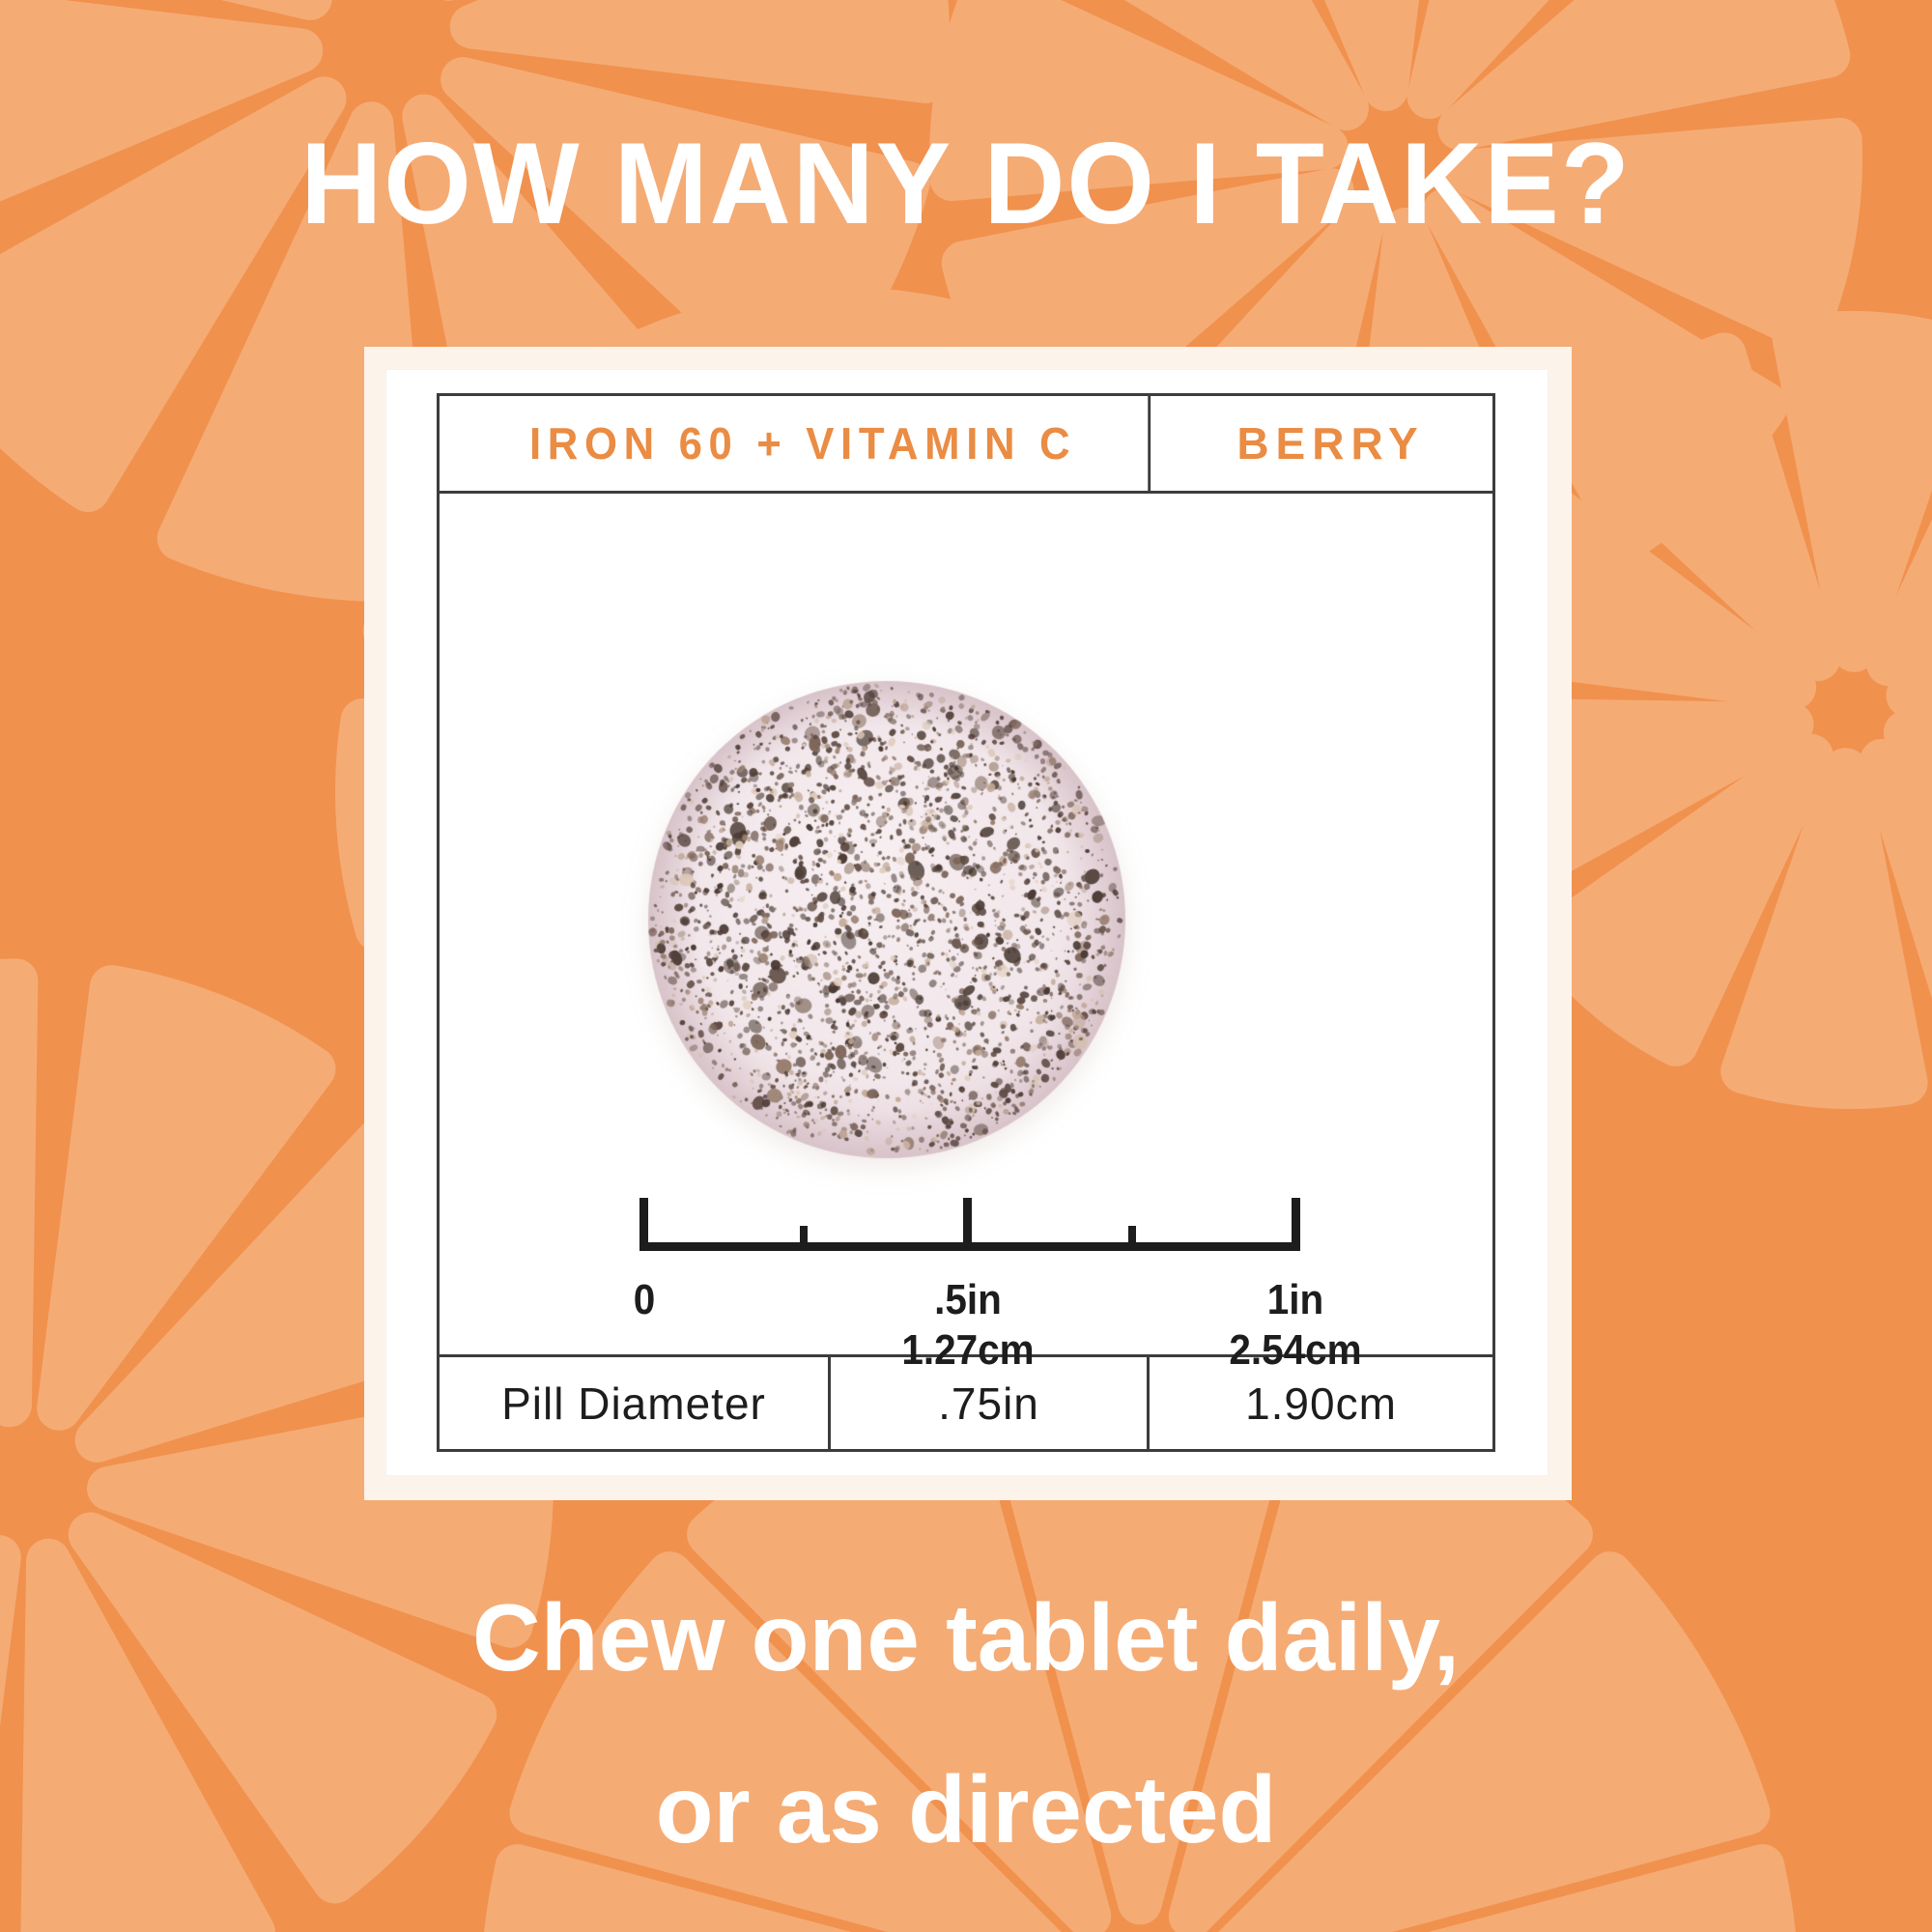 This screenshot has width=1932, height=1932. What do you see at coordinates (990, 1403) in the screenshot?
I see `diameter-inches-cell: .75in` at bounding box center [990, 1403].